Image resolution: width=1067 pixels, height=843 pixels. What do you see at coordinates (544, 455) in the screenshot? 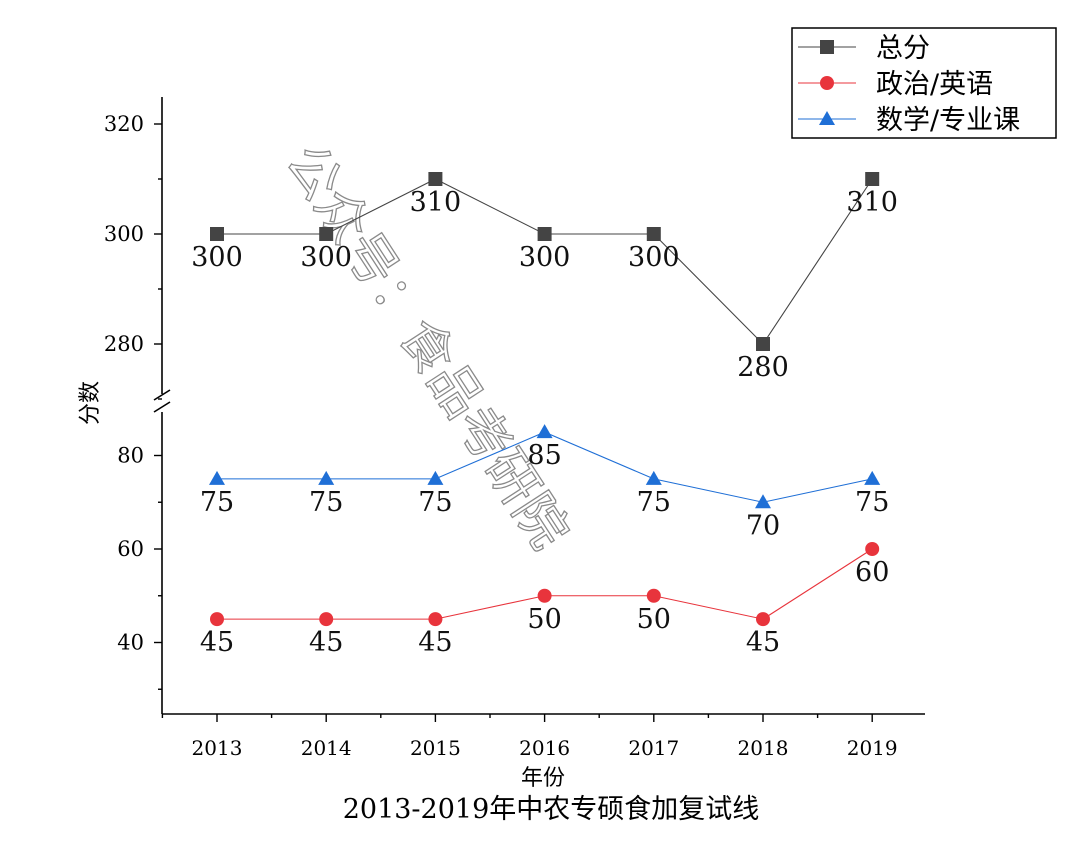
I see `data-label: 85` at bounding box center [544, 455].